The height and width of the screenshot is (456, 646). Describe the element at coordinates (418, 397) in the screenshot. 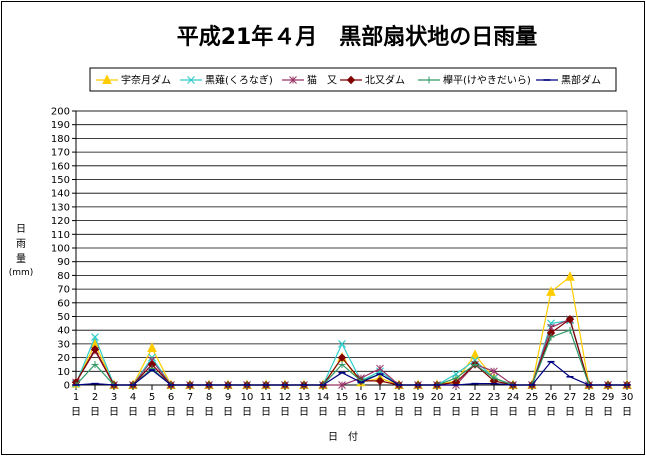

I see `x-tick-label: 19` at that location.